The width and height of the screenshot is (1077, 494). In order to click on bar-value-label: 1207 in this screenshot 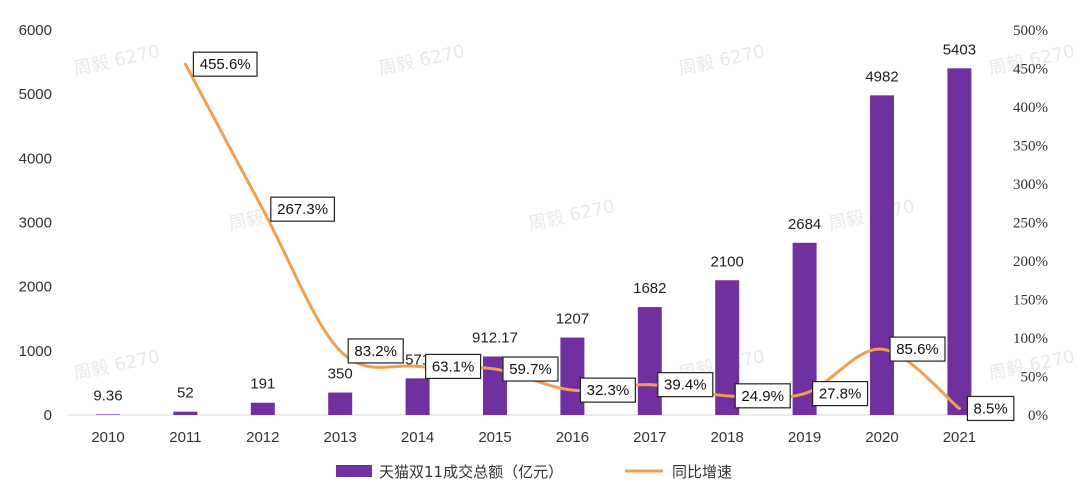, I will do `click(572, 319)`.